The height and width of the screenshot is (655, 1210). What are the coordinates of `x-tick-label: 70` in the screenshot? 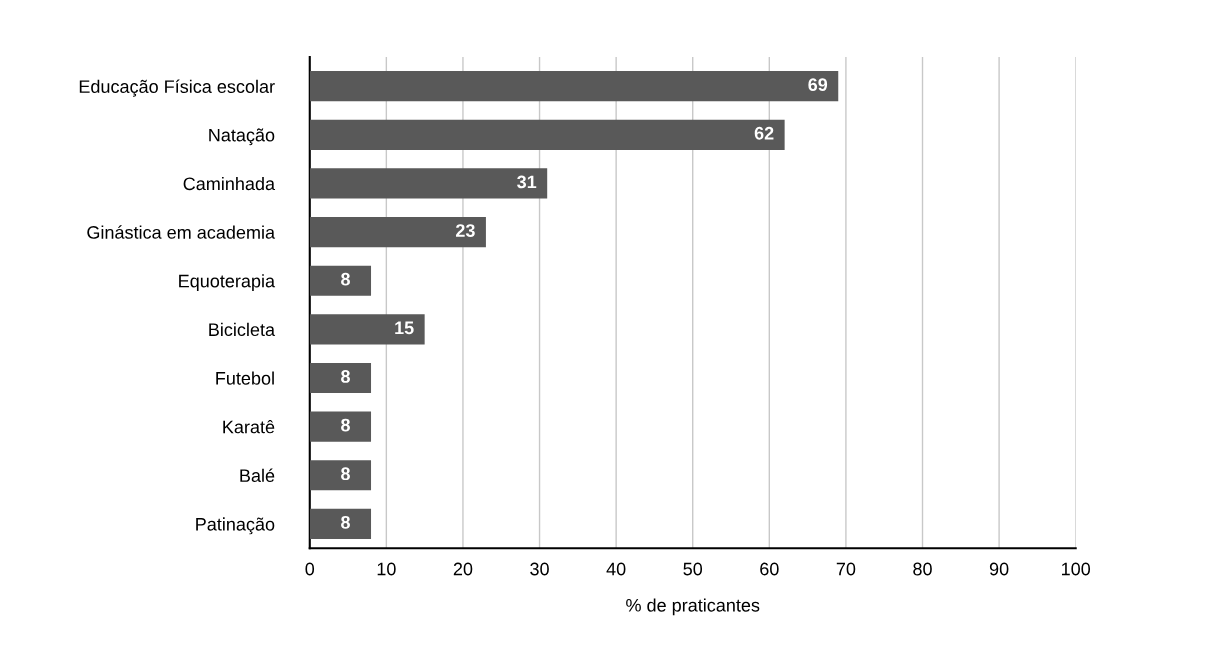 It's located at (846, 569).